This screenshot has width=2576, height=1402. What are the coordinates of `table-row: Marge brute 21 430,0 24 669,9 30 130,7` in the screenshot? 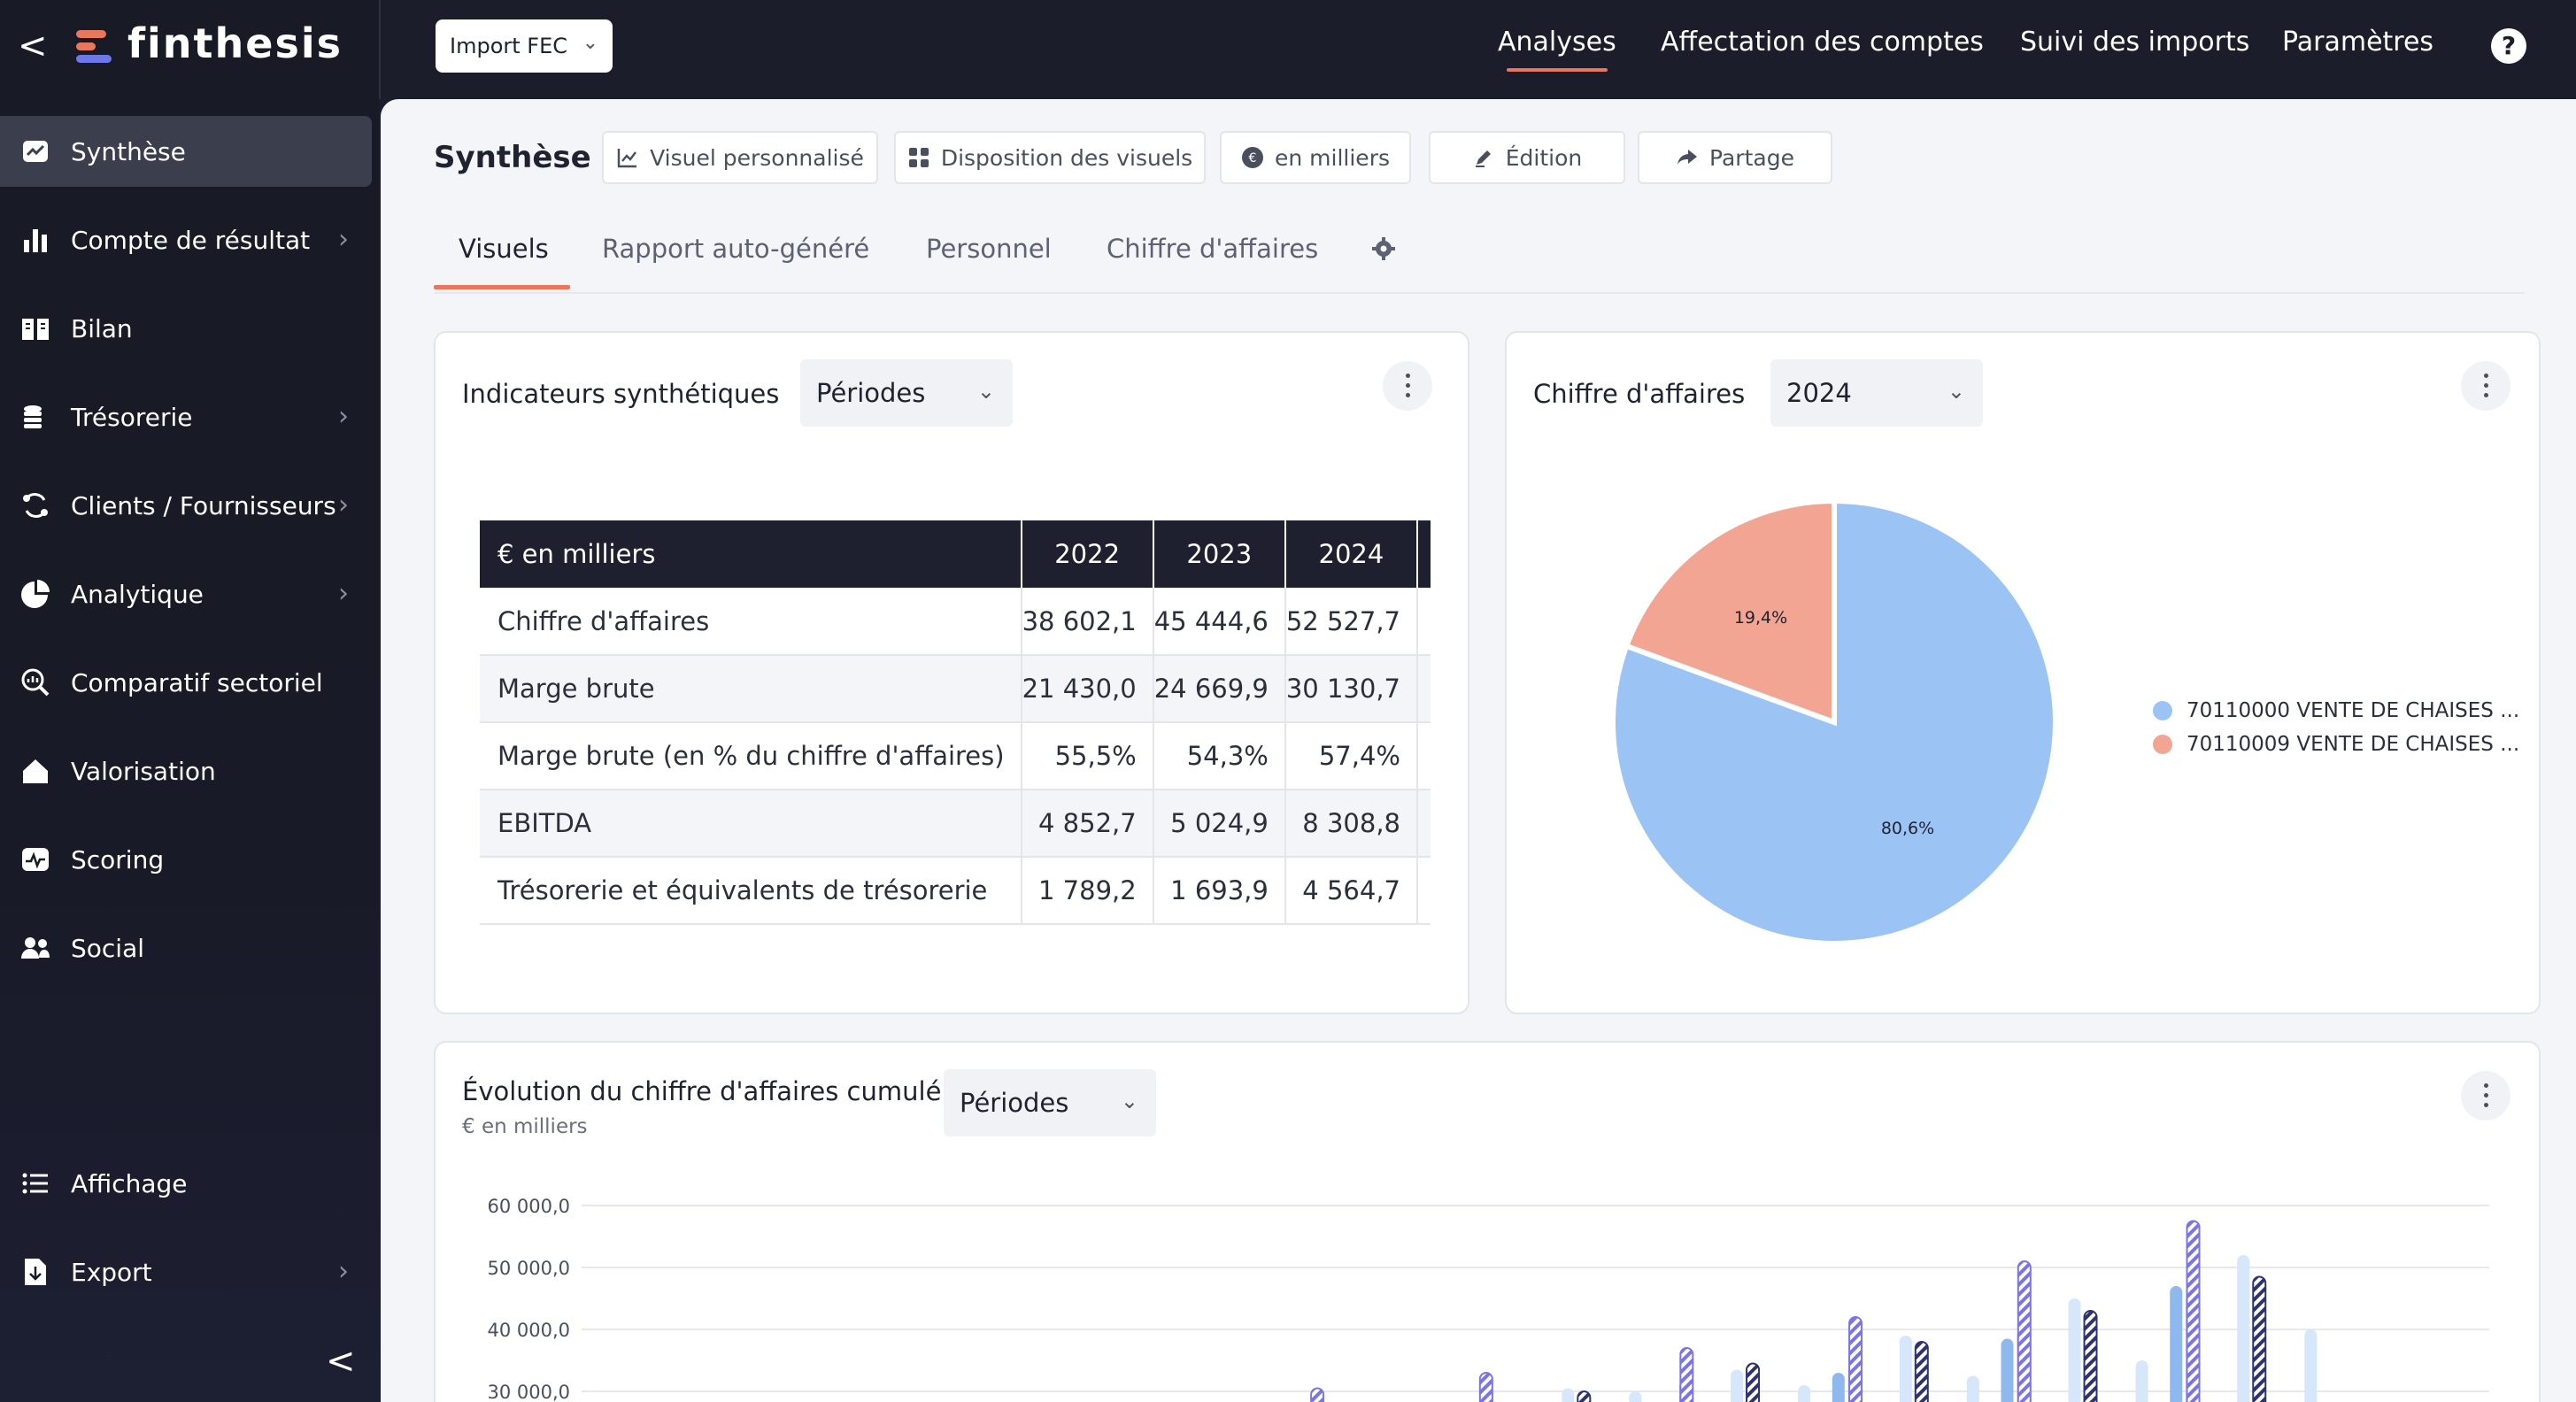 It's located at (955, 689).